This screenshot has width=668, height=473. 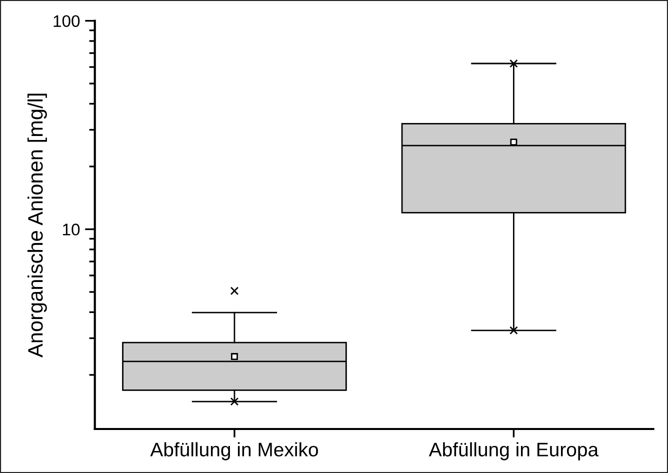 I want to click on y-tick-label: 100, so click(x=67, y=21).